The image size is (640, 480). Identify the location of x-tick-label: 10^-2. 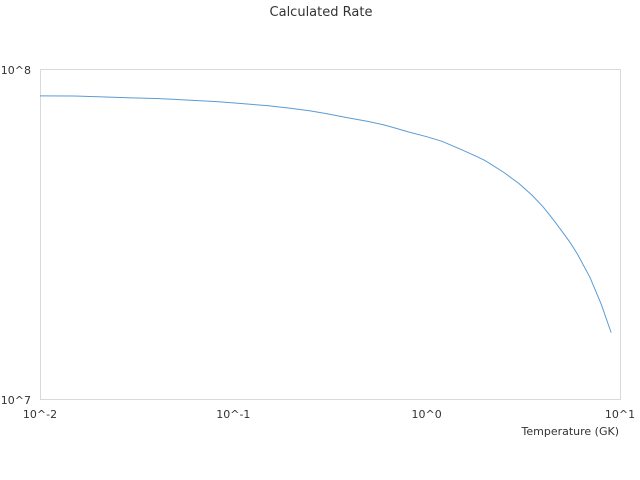
(40, 414).